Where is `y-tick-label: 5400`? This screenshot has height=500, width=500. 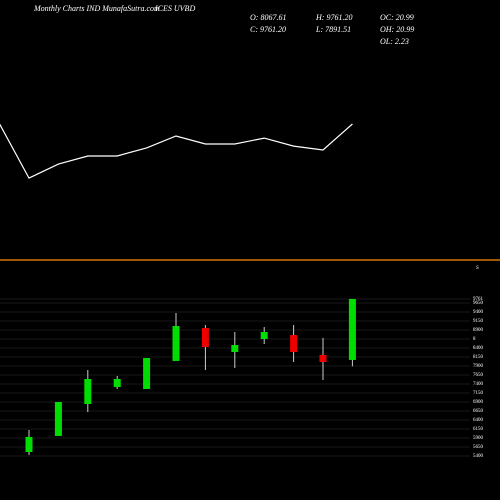
y-tick-label: 5400 is located at coordinates (478, 456).